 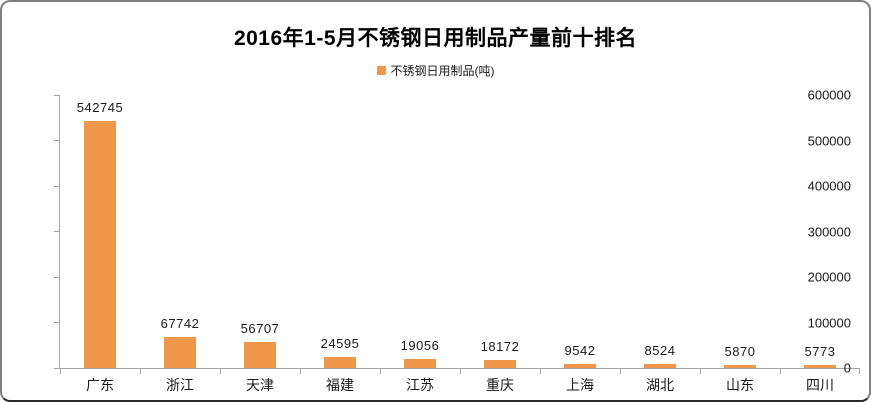 I want to click on x-axis-category-label: 重庆, so click(x=500, y=385).